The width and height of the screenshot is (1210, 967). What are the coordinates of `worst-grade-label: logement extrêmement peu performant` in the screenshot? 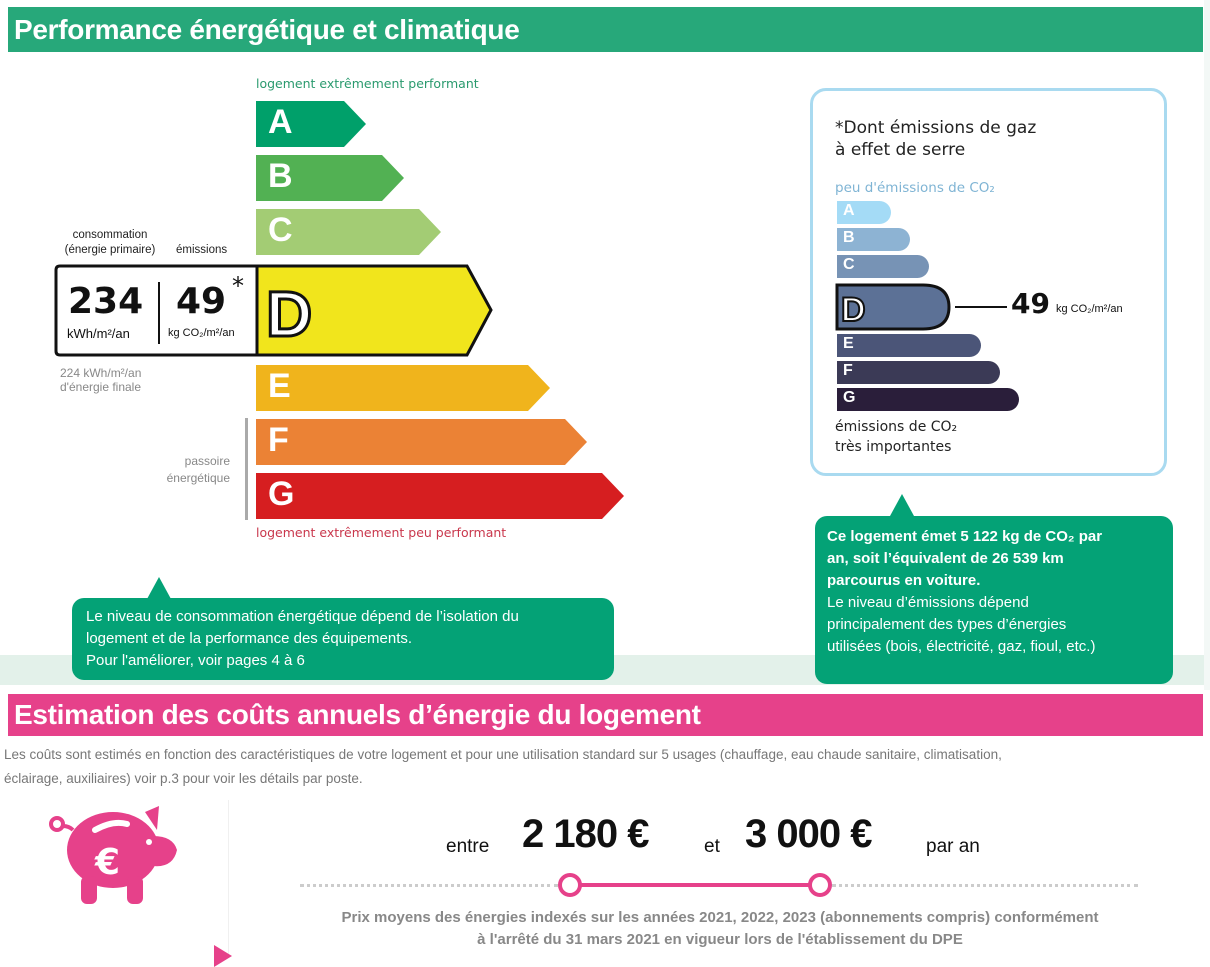 It's located at (381, 532).